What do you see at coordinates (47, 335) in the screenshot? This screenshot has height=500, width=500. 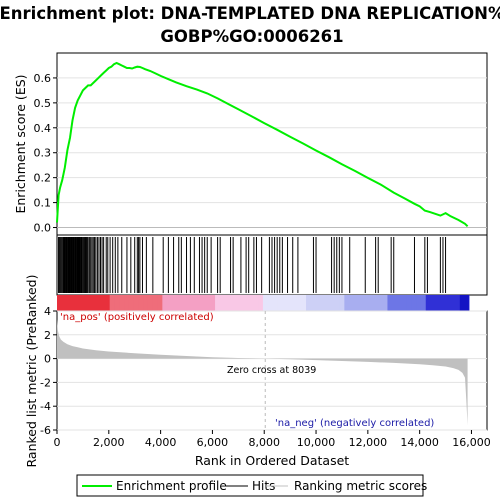 I see `metric-y-tick-label: 2` at bounding box center [47, 335].